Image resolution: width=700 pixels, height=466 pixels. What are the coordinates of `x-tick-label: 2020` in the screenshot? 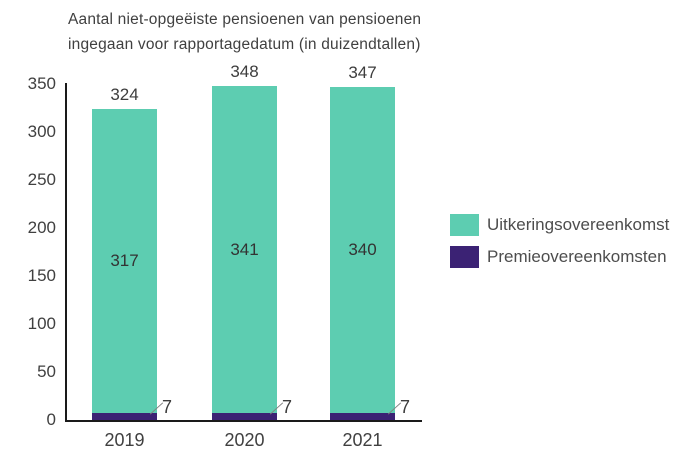 It's located at (244, 440).